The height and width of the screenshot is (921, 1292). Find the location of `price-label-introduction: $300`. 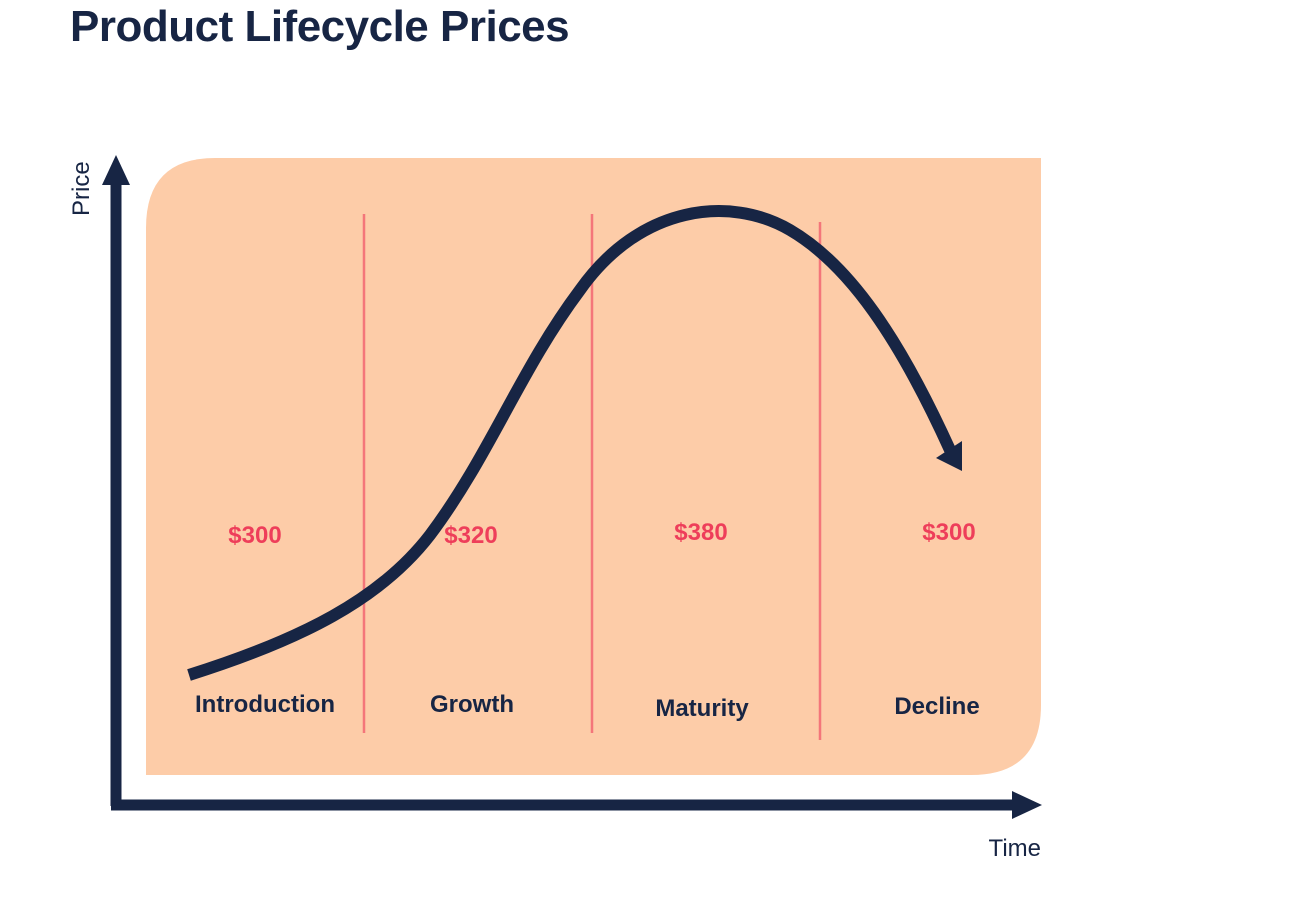

price-label-introduction: $300 is located at coordinates (254, 535).